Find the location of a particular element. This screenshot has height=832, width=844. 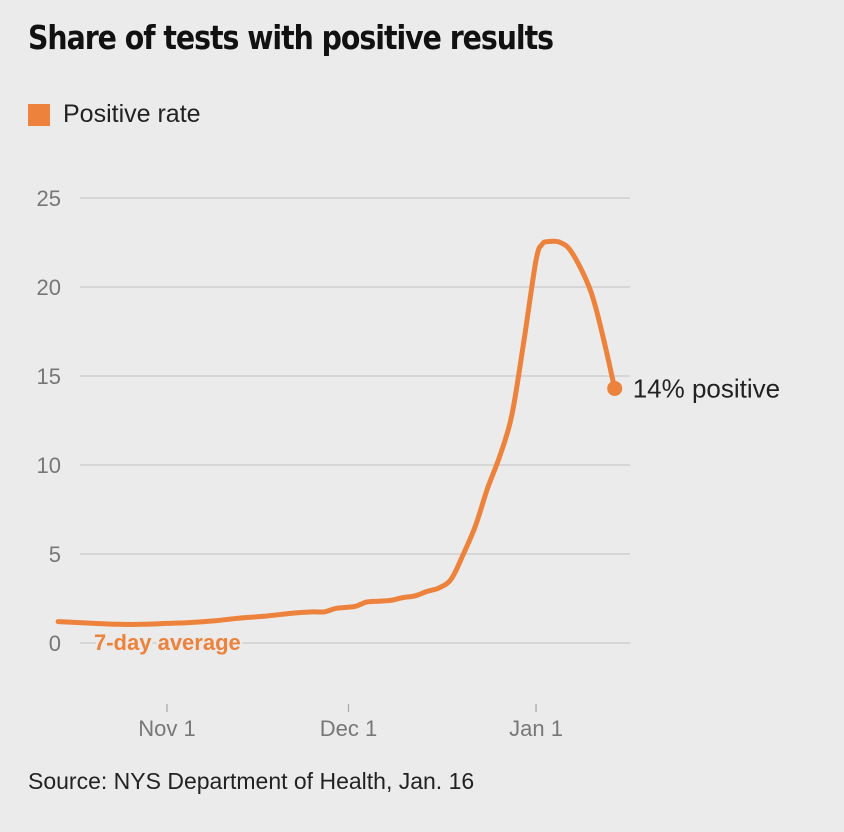

end-value-label: 14% positive is located at coordinates (706, 388).